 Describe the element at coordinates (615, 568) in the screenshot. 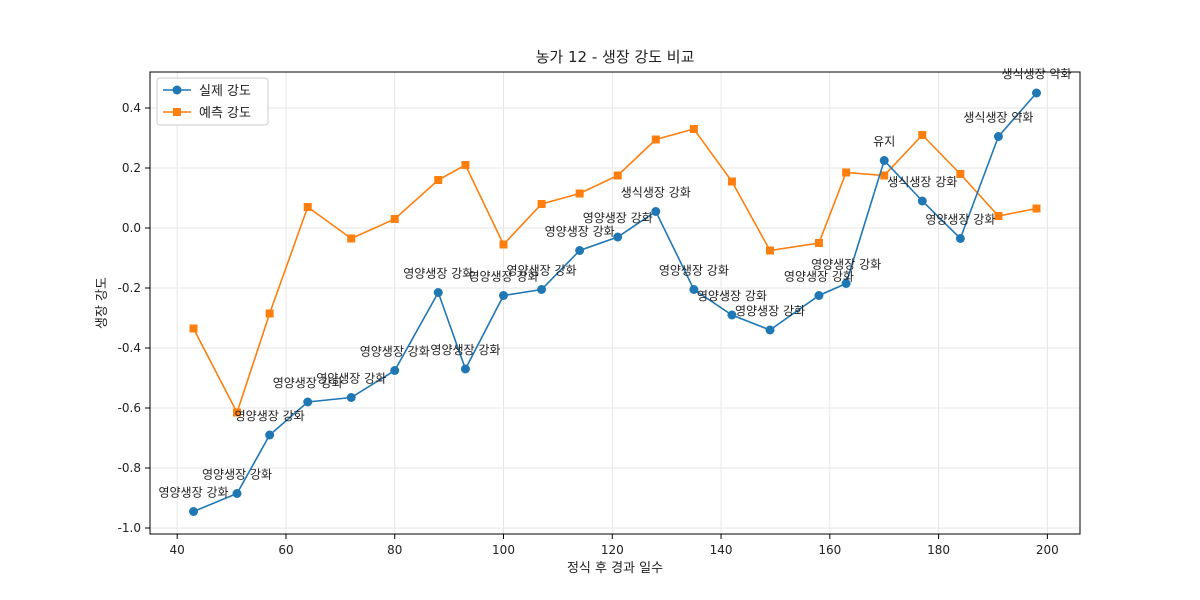

I see `x-axis-label: 정식 후 경과 일수` at that location.